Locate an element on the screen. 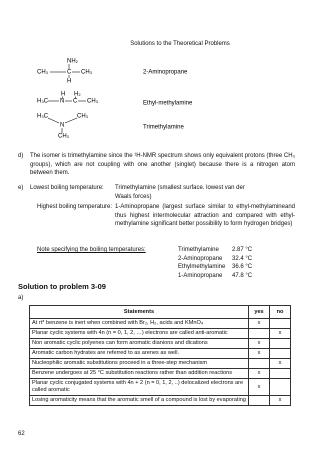 This screenshot has width=320, height=453. boiling-row: Trimethylamine 2.87 °C is located at coordinates (215, 250).